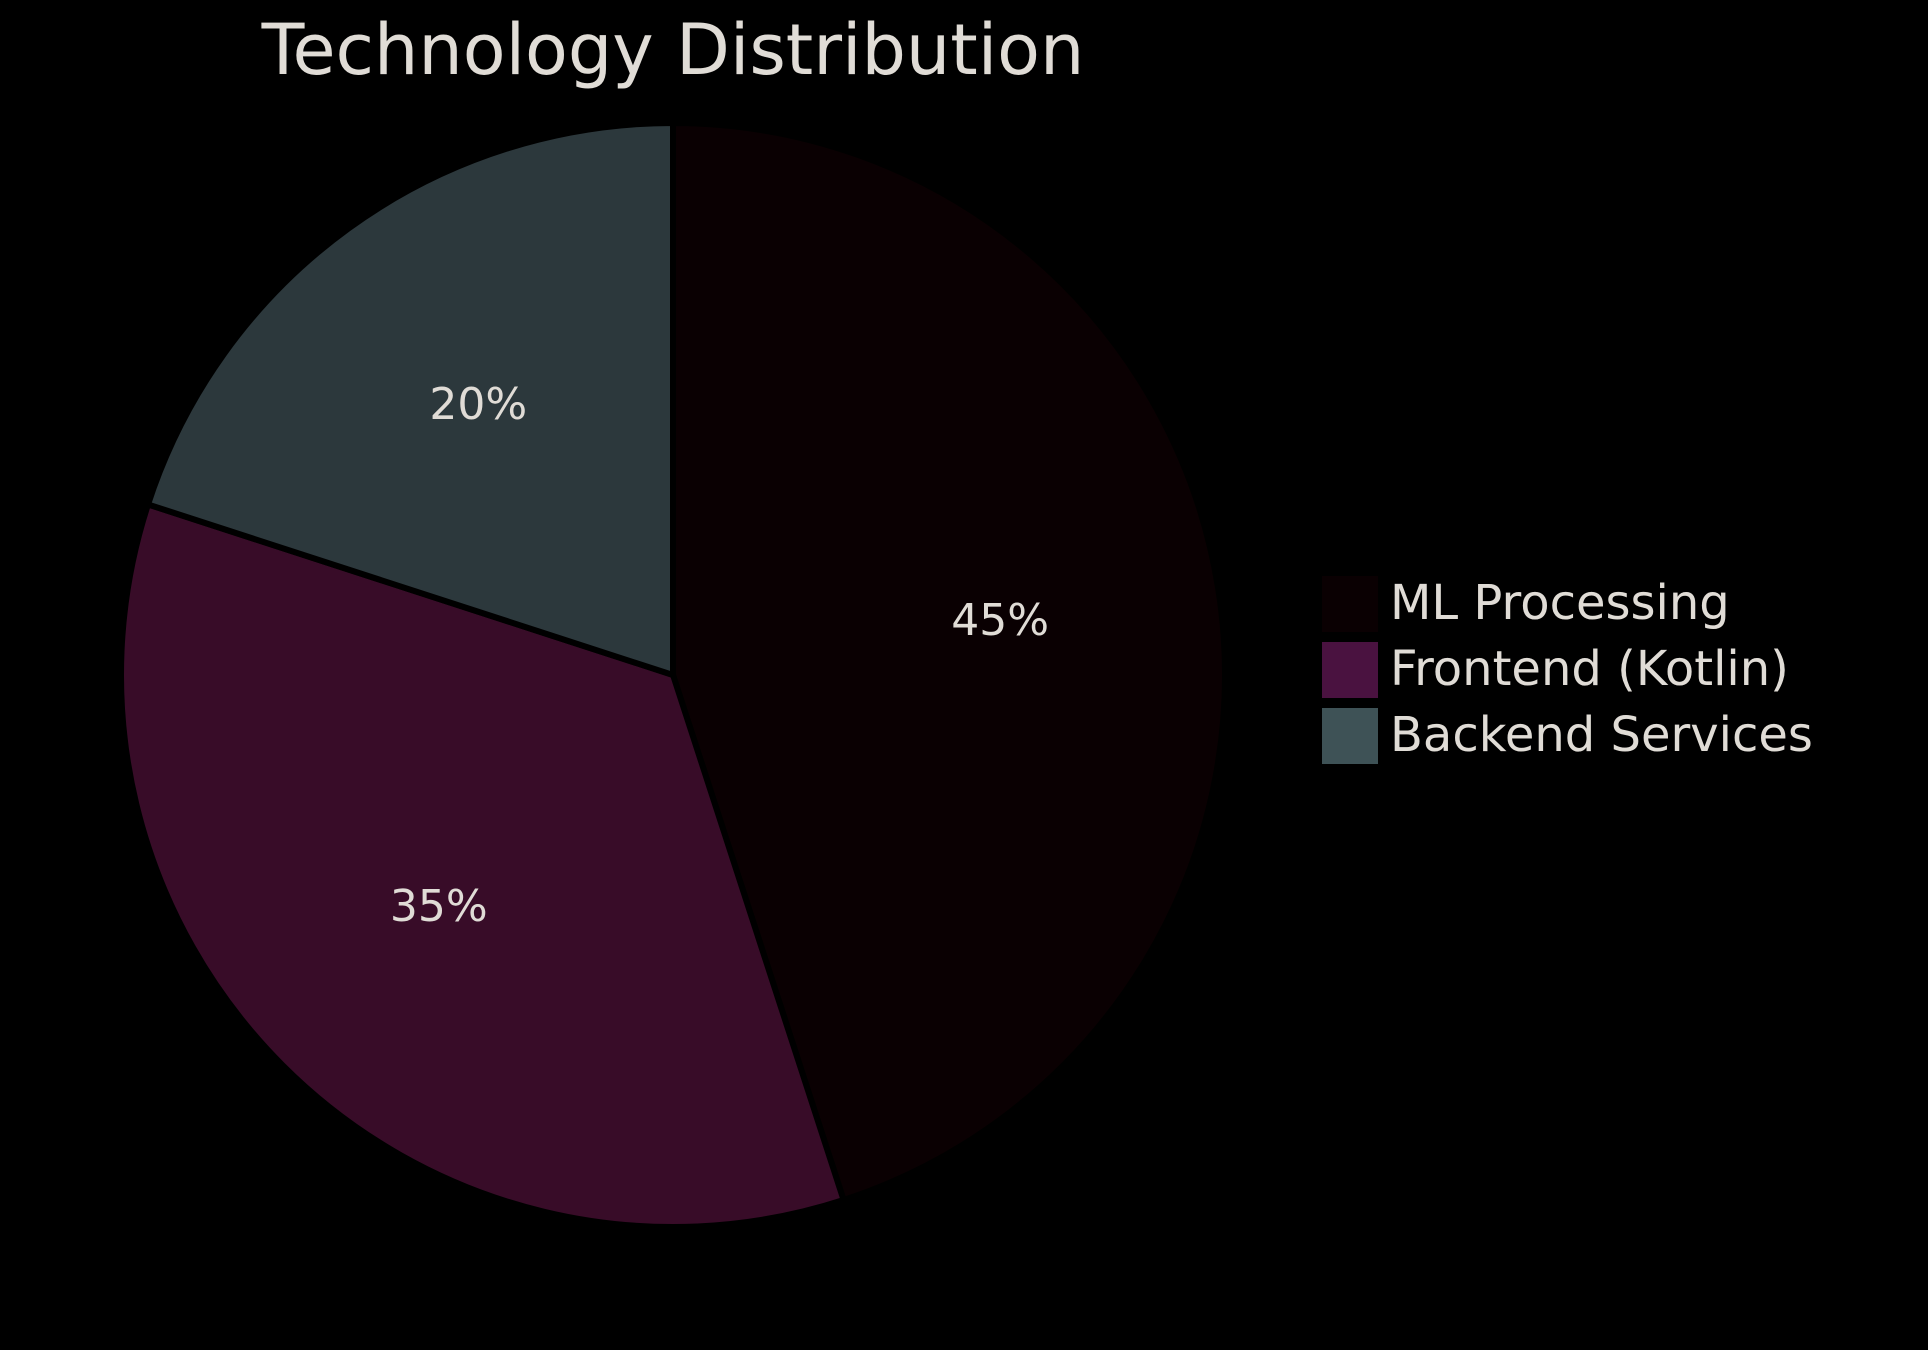 This screenshot has height=1350, width=1928. What do you see at coordinates (1350, 736) in the screenshot?
I see `legend-swatch-backend-services` at bounding box center [1350, 736].